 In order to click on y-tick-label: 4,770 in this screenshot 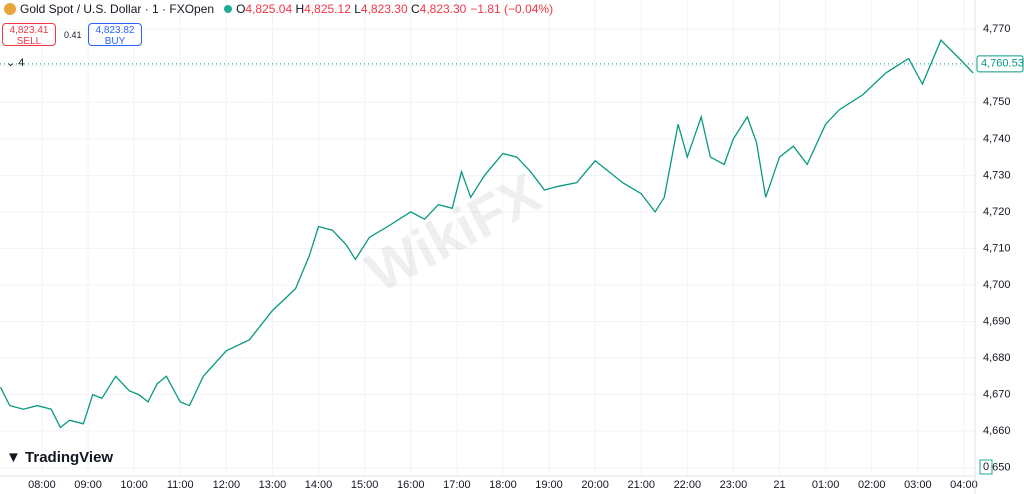, I will do `click(997, 29)`.